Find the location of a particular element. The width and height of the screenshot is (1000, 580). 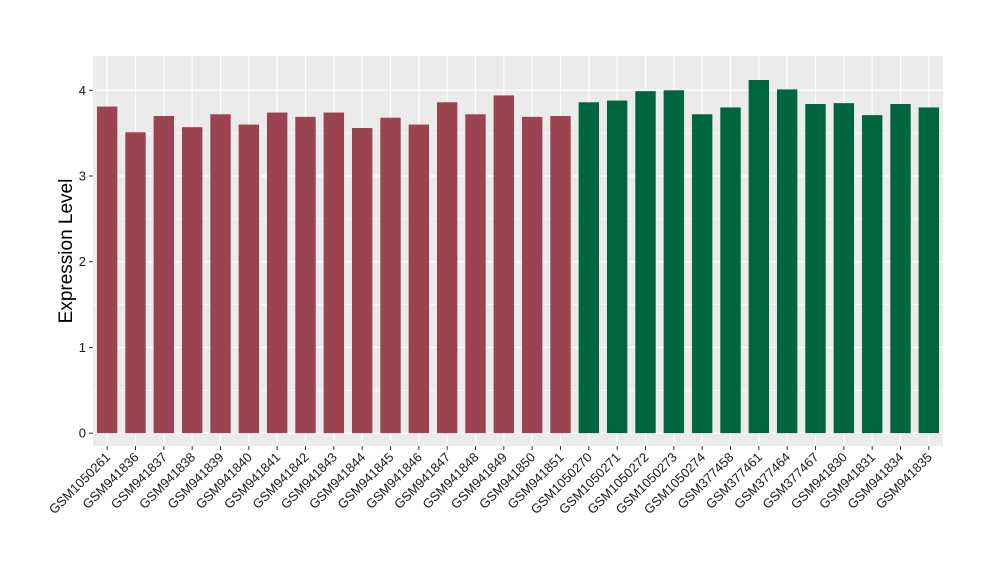

bar-GSM941849 is located at coordinates (504, 264).